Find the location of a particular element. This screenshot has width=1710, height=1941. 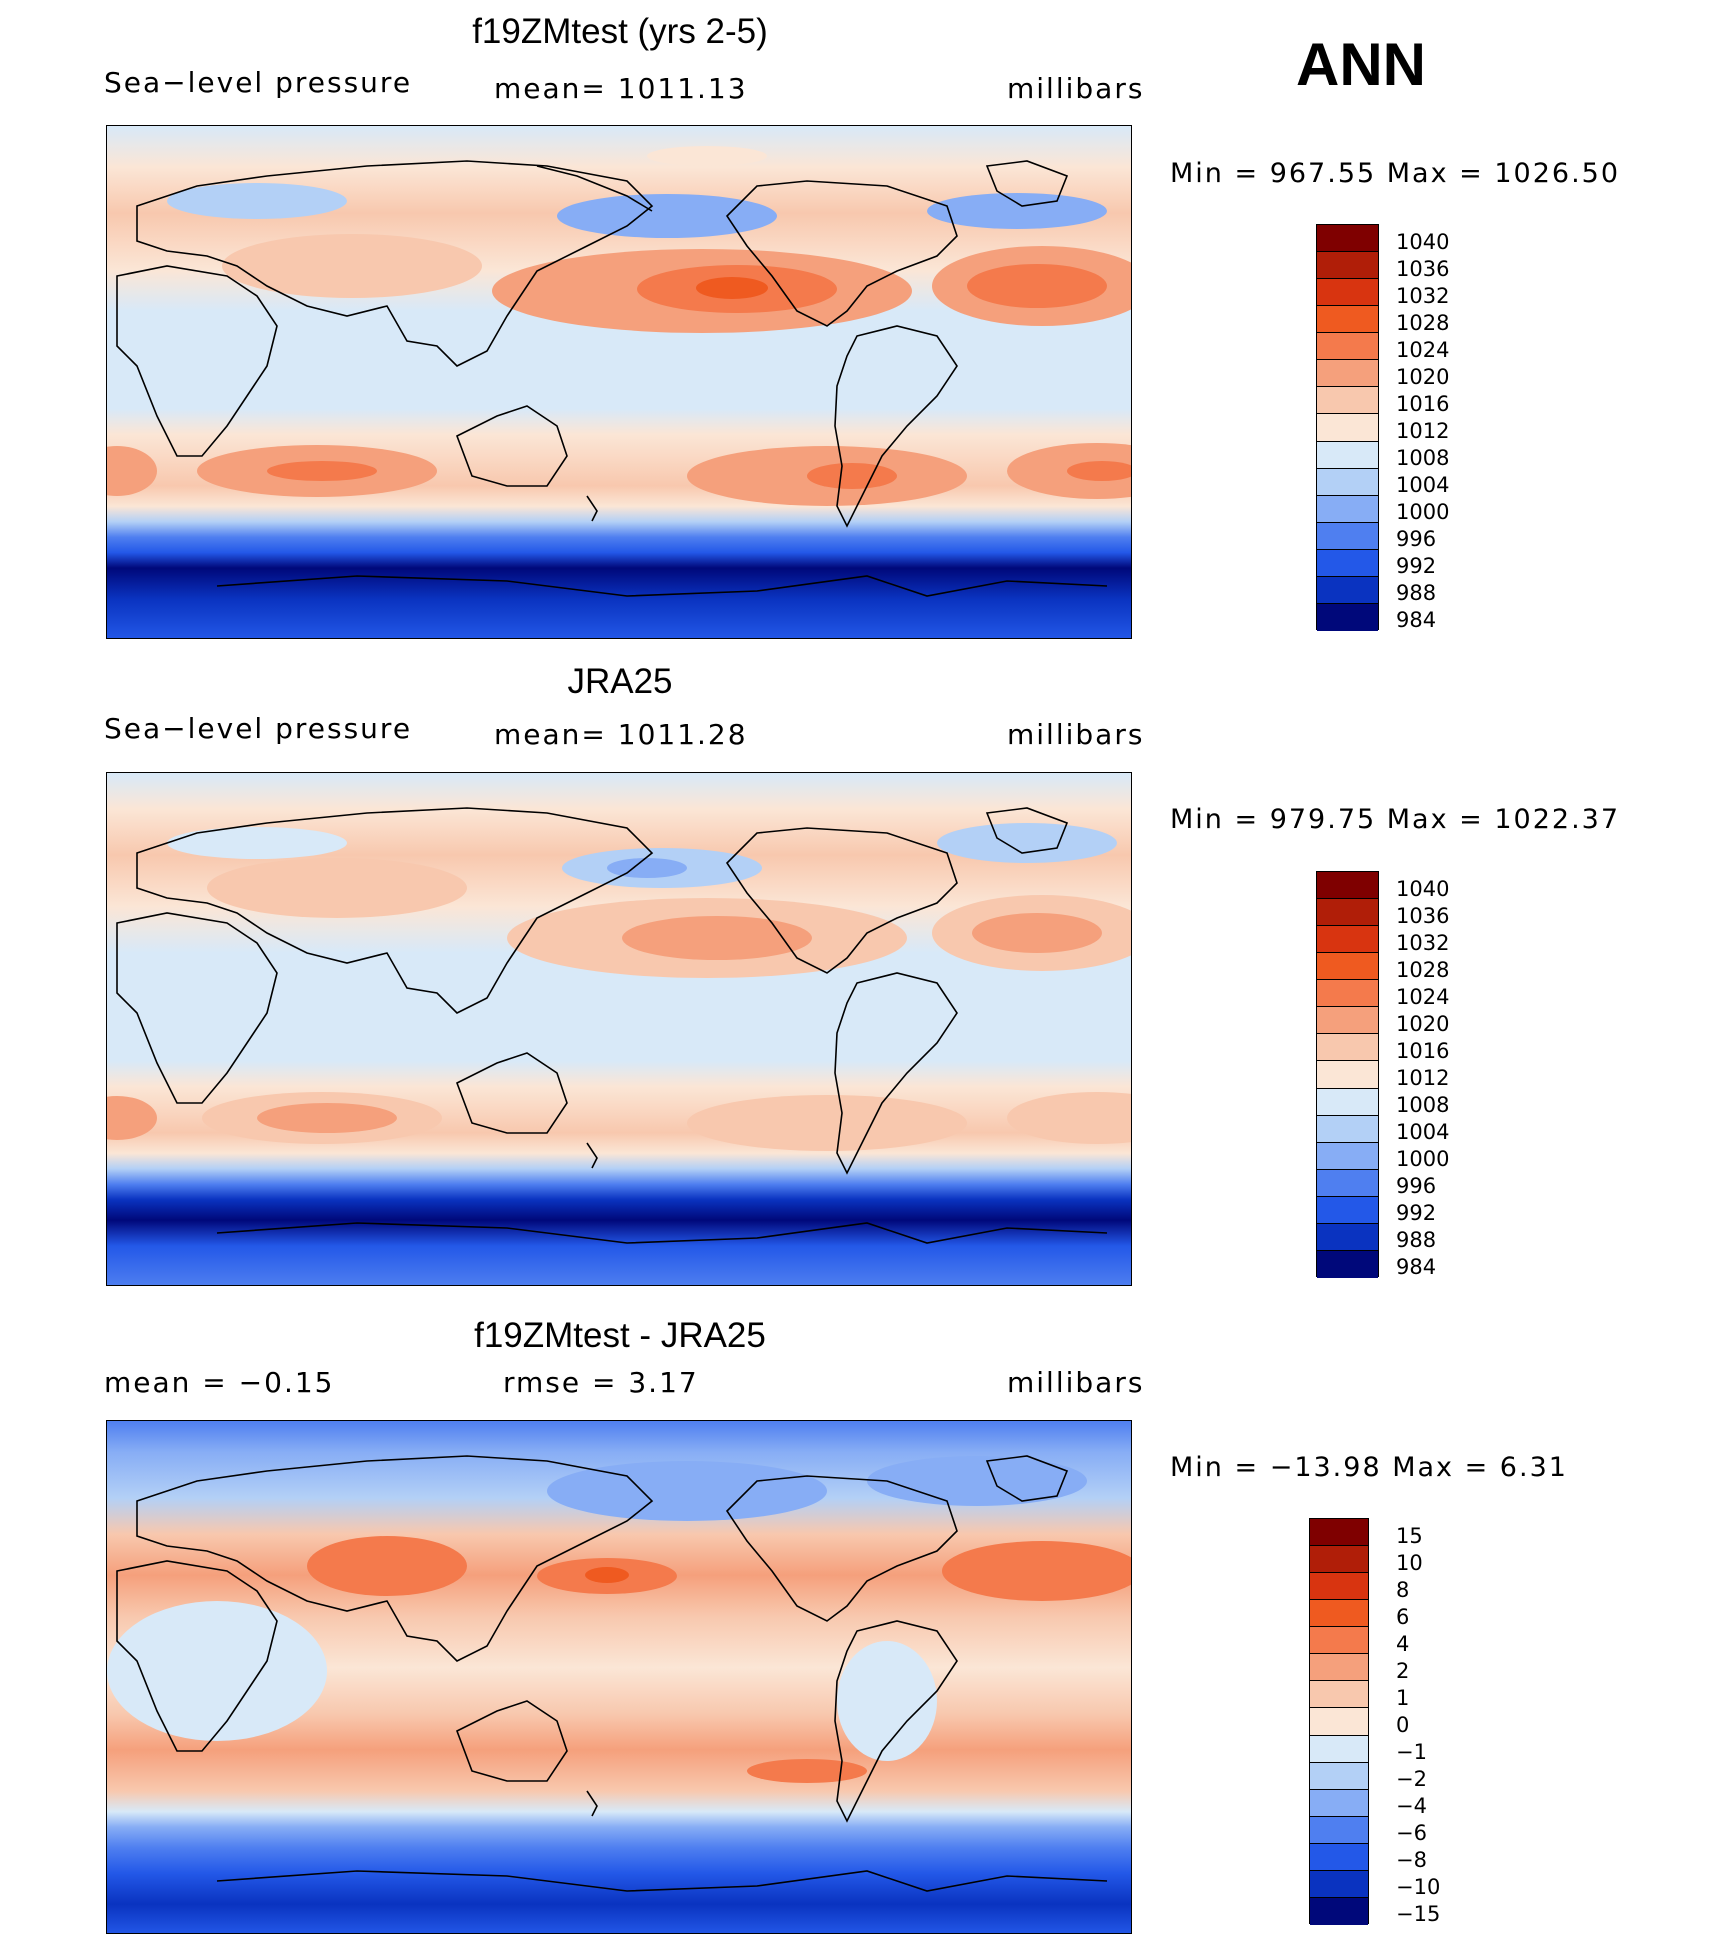

colorbar-level-label: −4 is located at coordinates (1411, 1806).